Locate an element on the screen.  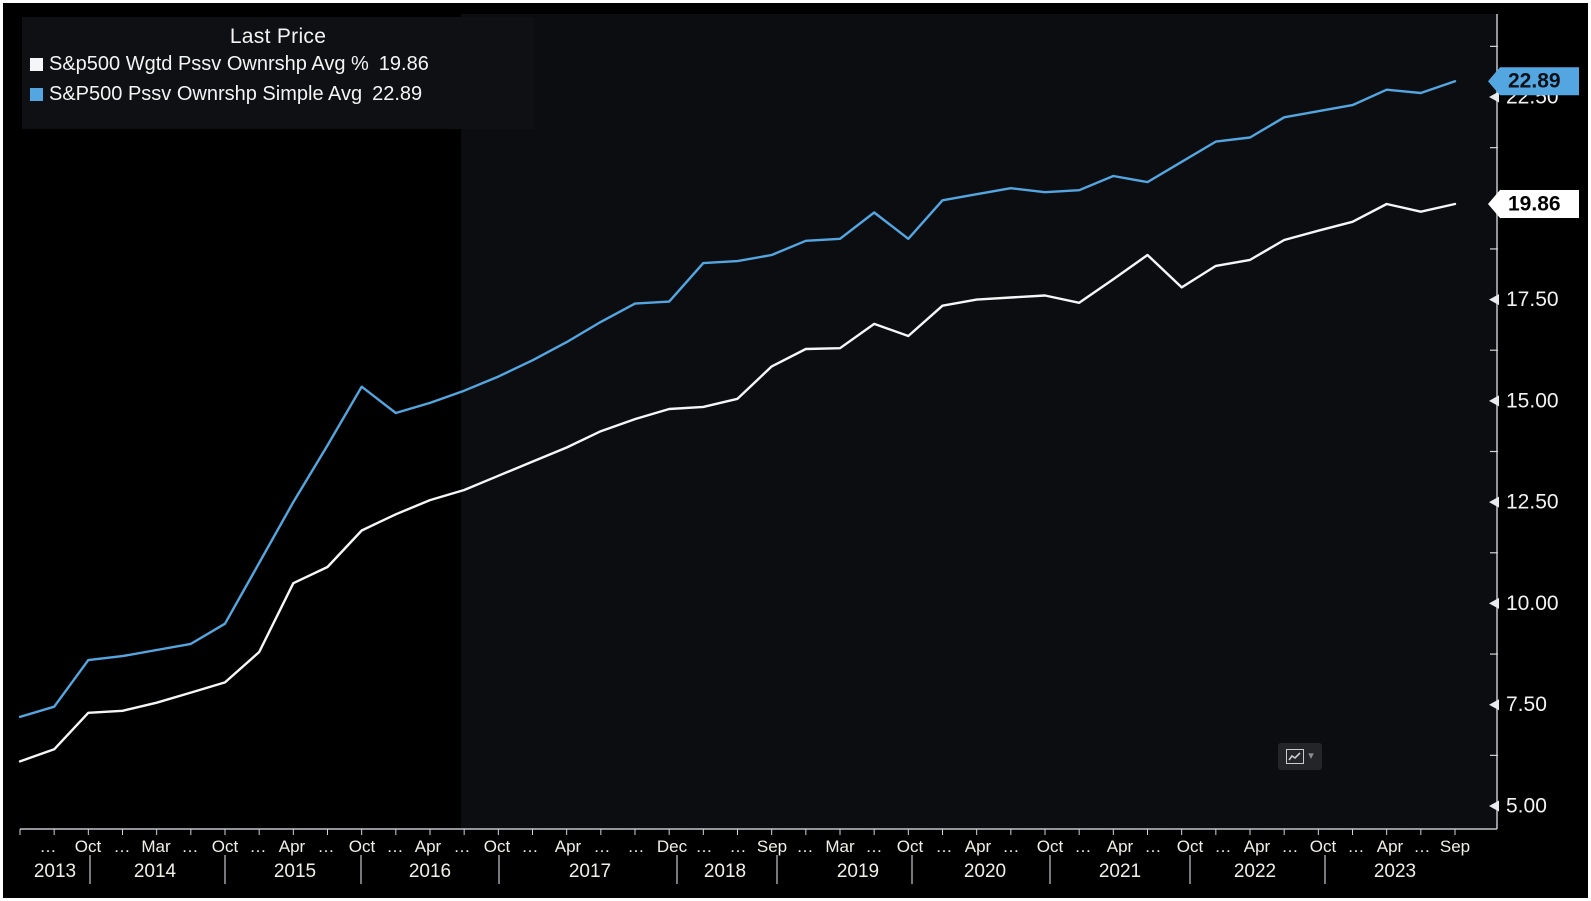
x-axis-year-label: 2016 is located at coordinates (430, 871).